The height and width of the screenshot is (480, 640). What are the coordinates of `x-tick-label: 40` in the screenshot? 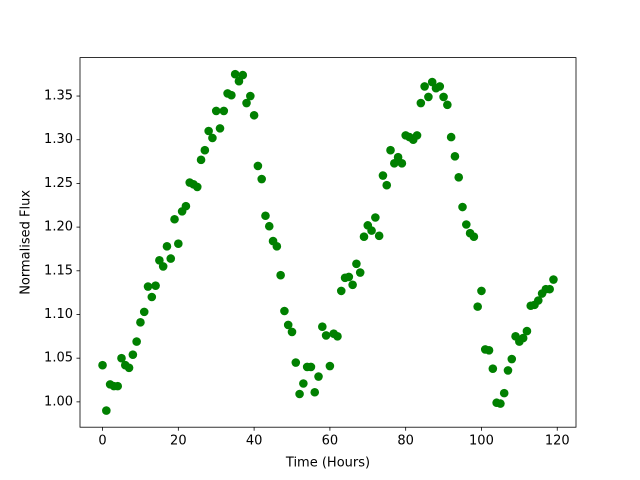 It's located at (254, 441).